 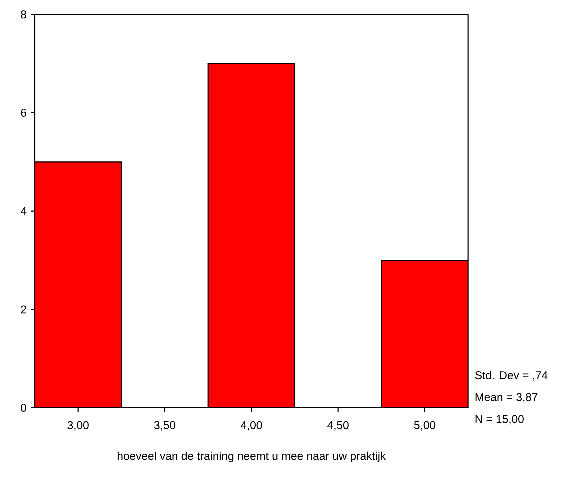 What do you see at coordinates (23, 310) in the screenshot?
I see `y-tick-label: 2` at bounding box center [23, 310].